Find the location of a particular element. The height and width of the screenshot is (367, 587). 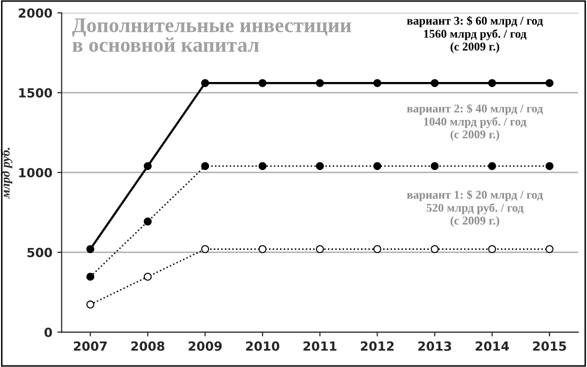

x-tick-label: 2013 is located at coordinates (435, 346).